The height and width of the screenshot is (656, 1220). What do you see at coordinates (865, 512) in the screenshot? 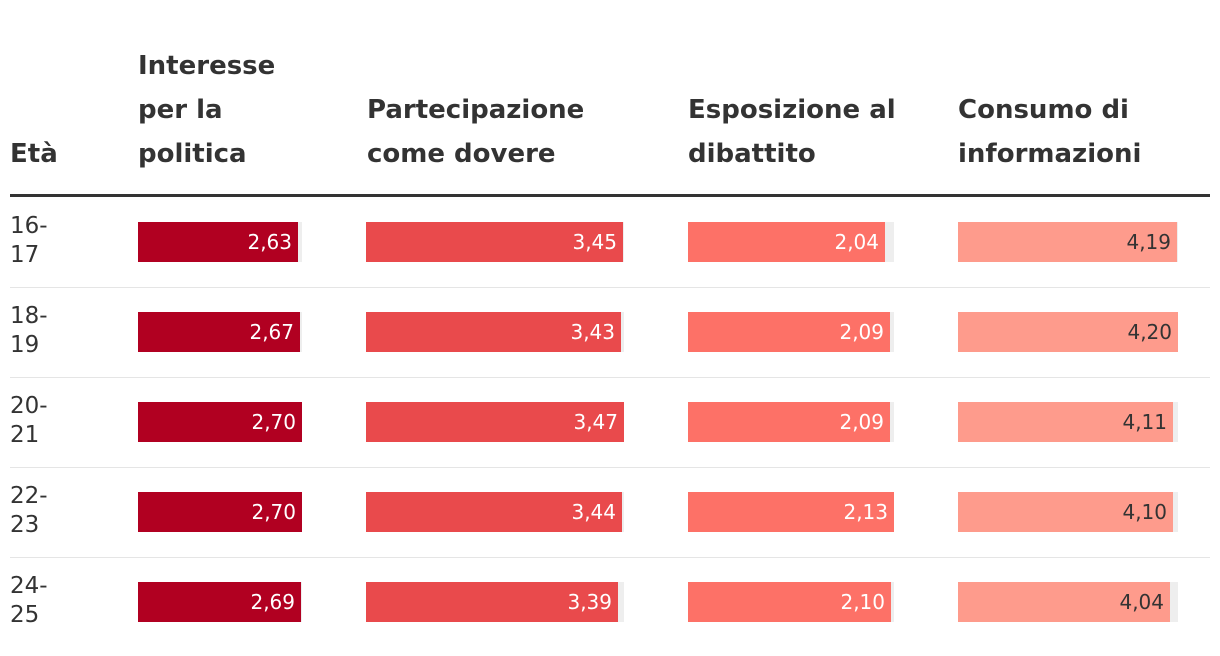
I see `bar-value-label: 2,13` at bounding box center [865, 512].